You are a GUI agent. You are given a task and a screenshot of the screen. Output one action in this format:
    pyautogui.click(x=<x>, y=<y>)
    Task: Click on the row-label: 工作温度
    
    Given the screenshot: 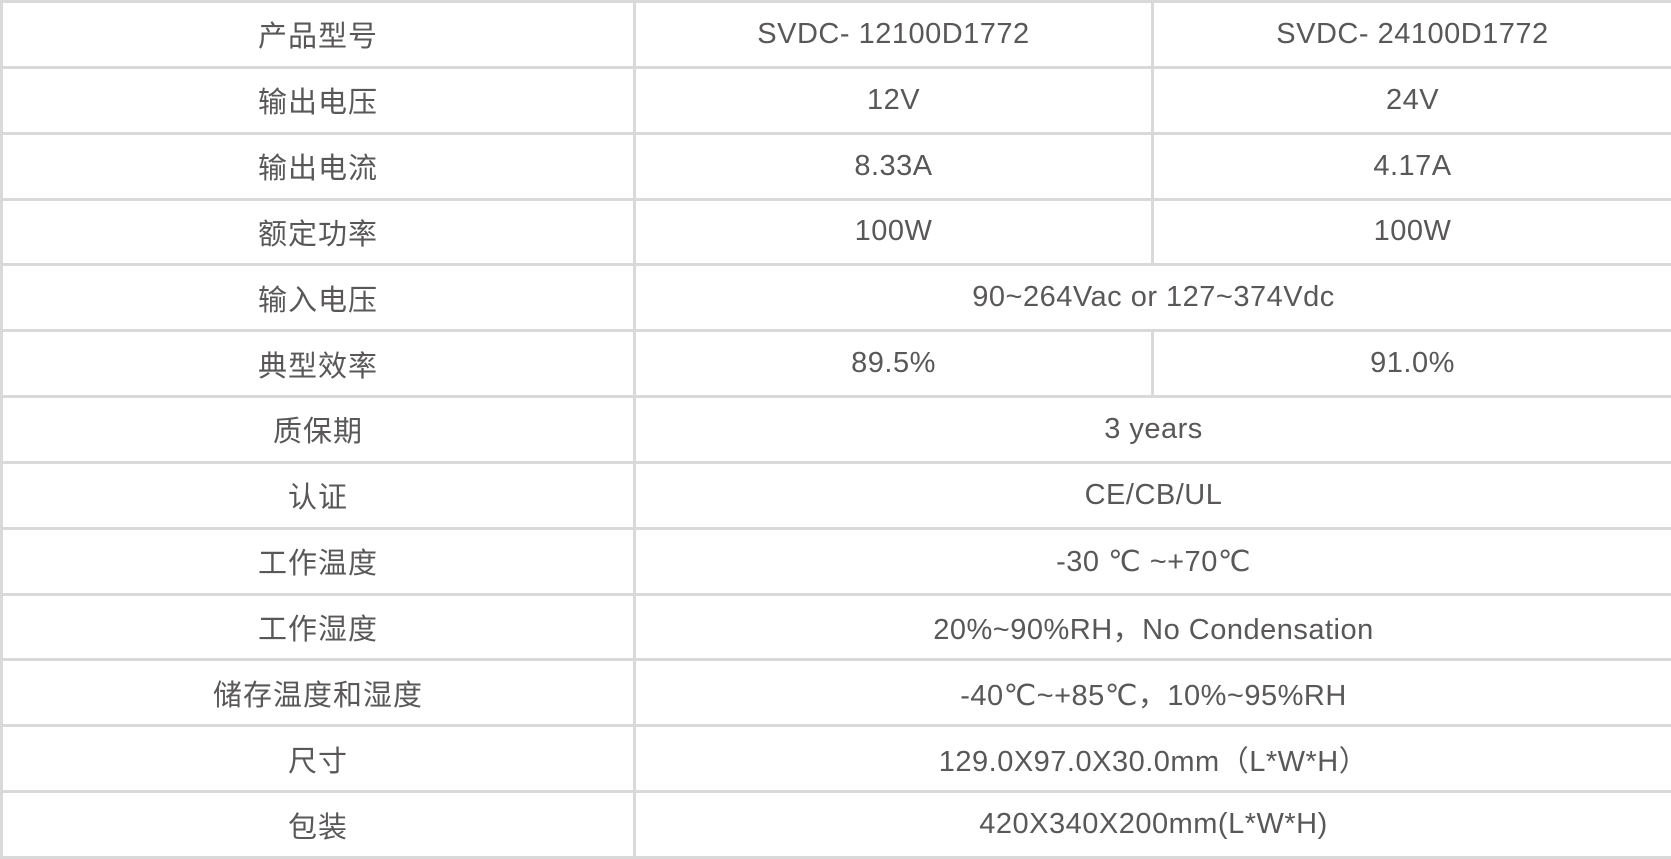 What is the action you would take?
    pyautogui.click(x=318, y=561)
    